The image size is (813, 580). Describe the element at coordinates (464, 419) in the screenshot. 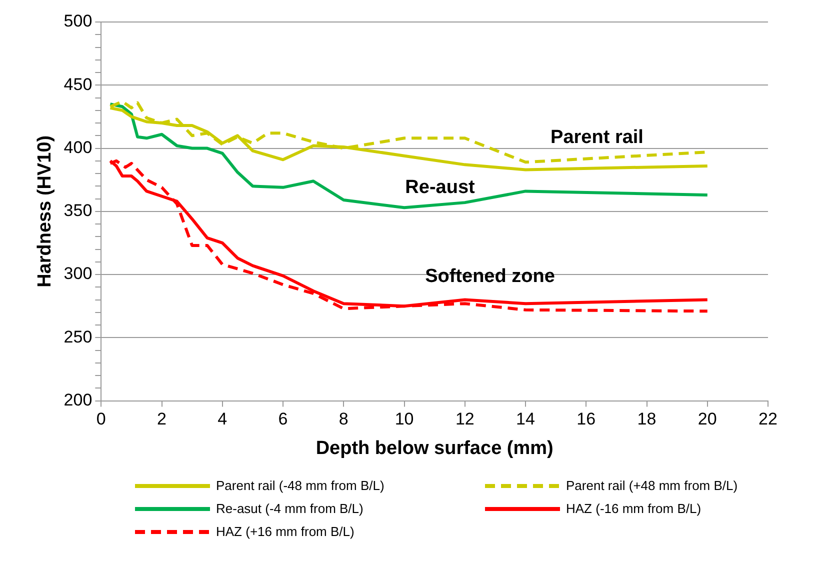

I see `x-tick-label: 12` at that location.